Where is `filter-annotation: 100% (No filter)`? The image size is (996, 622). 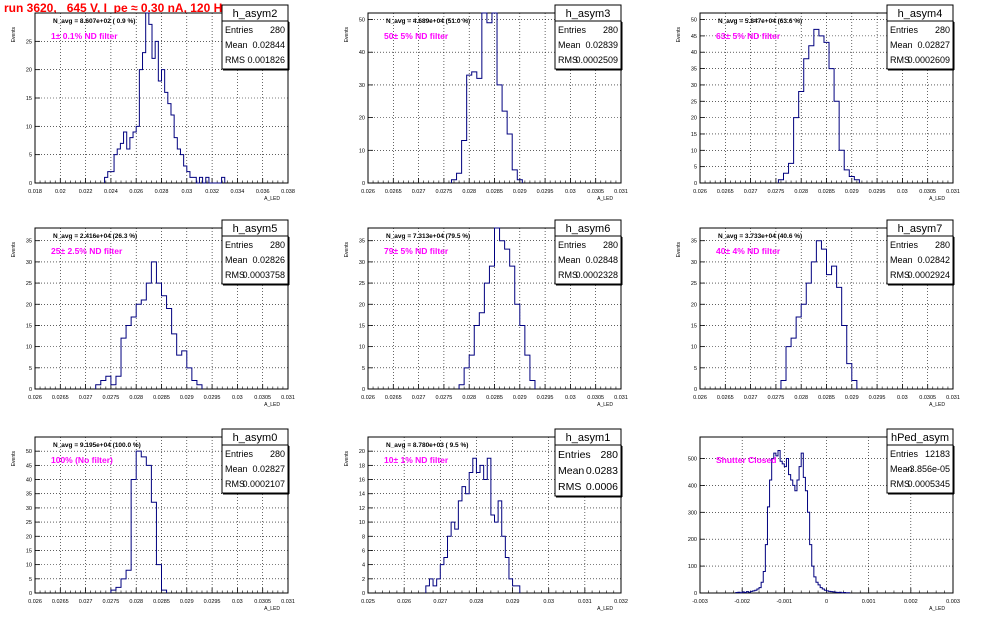 filter-annotation: 100% (No filter) is located at coordinates (82, 460).